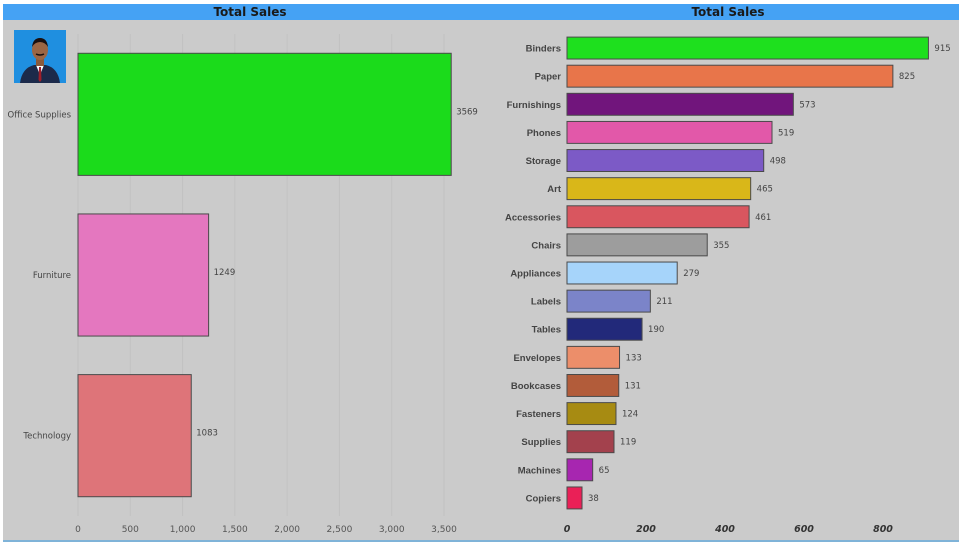 The height and width of the screenshot is (543, 962). I want to click on x-tick-label: 200, so click(646, 529).